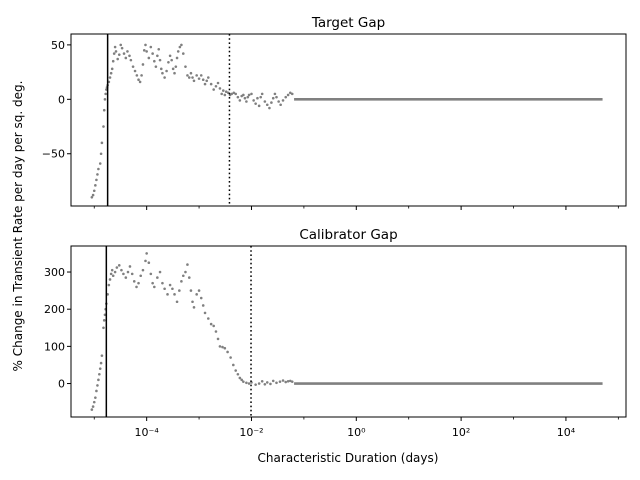  Describe the element at coordinates (348, 458) in the screenshot. I see `x-axis-label: Characteristic Duration (days)` at that location.